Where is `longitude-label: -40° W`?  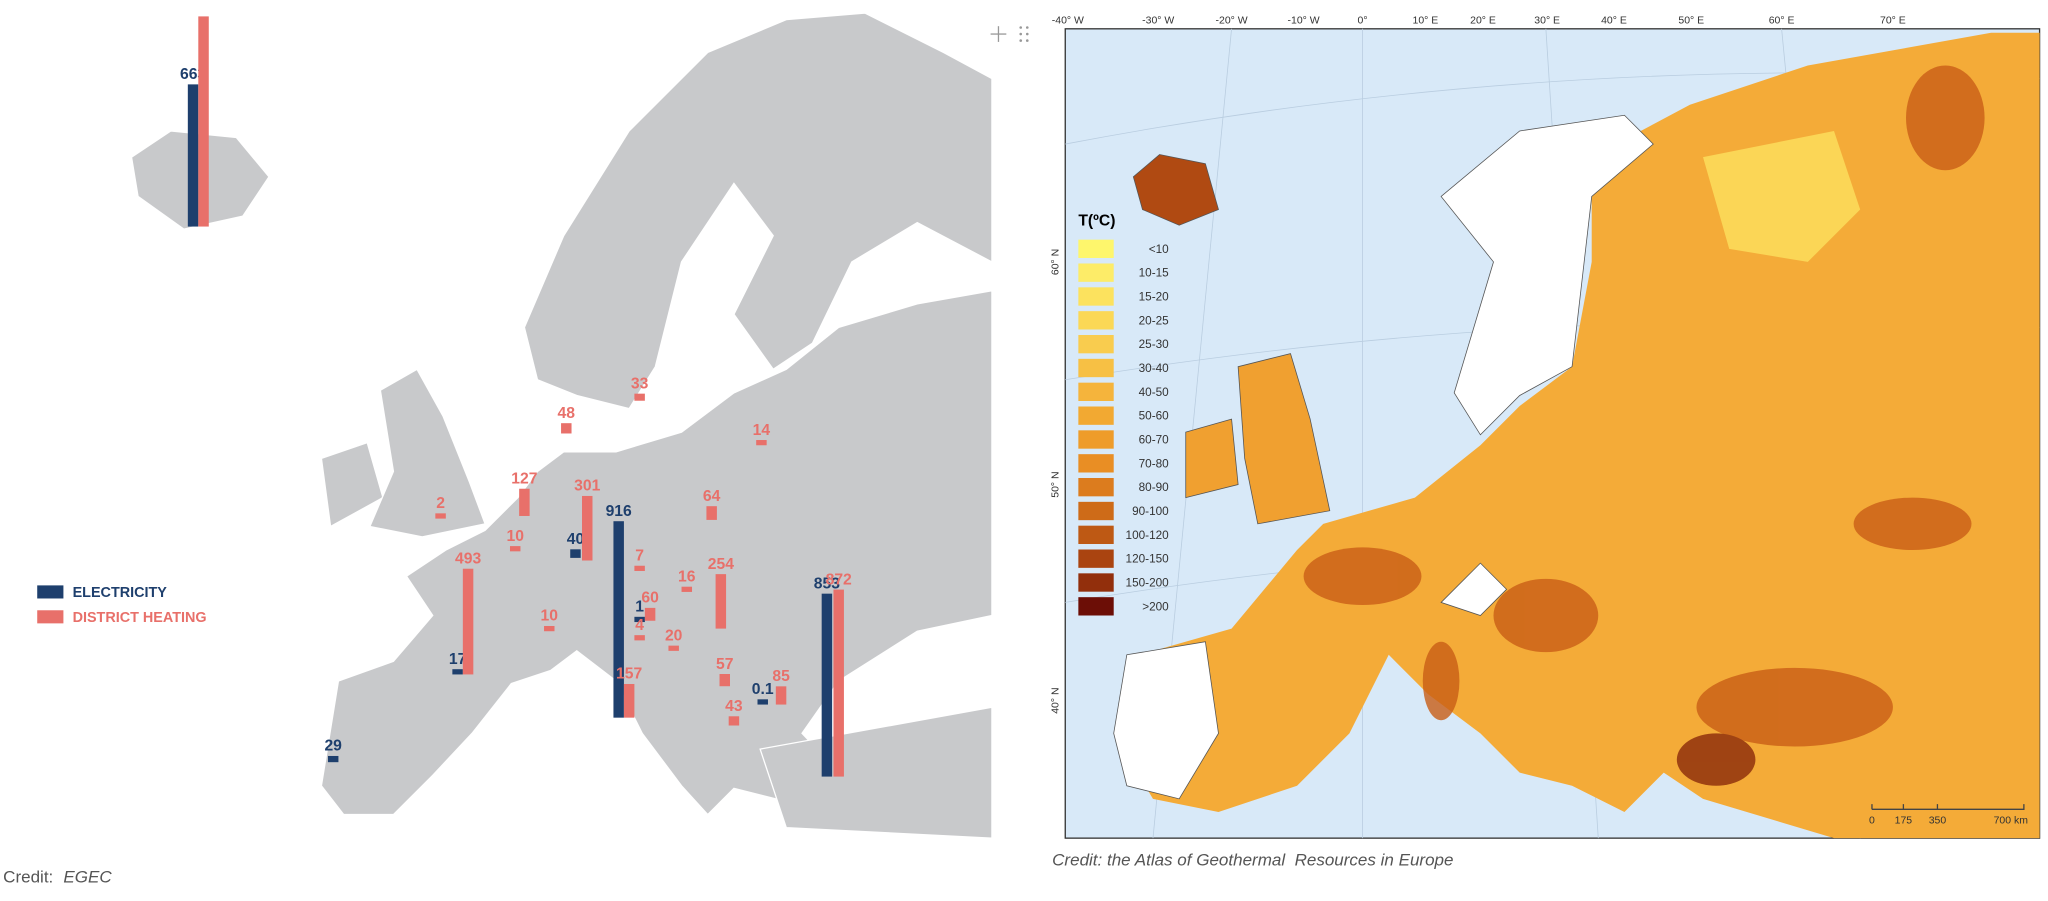 longitude-label: -40° W is located at coordinates (1068, 21).